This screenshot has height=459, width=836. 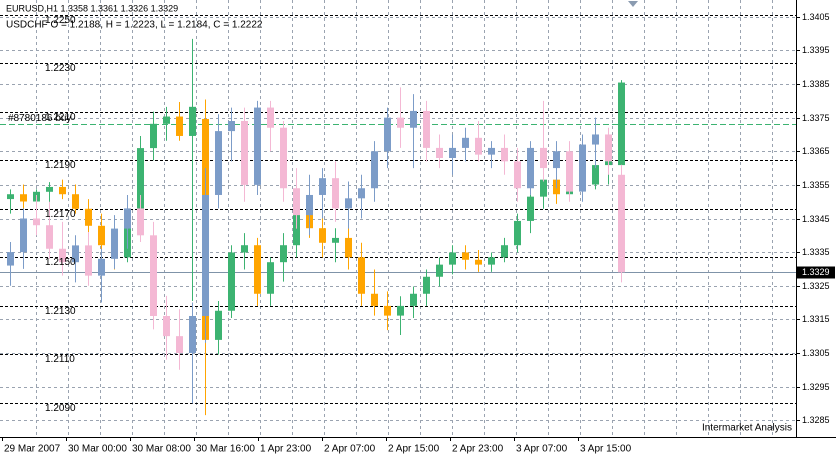 What do you see at coordinates (816, 84) in the screenshot?
I see `y-tick-label: 1.3385` at bounding box center [816, 84].